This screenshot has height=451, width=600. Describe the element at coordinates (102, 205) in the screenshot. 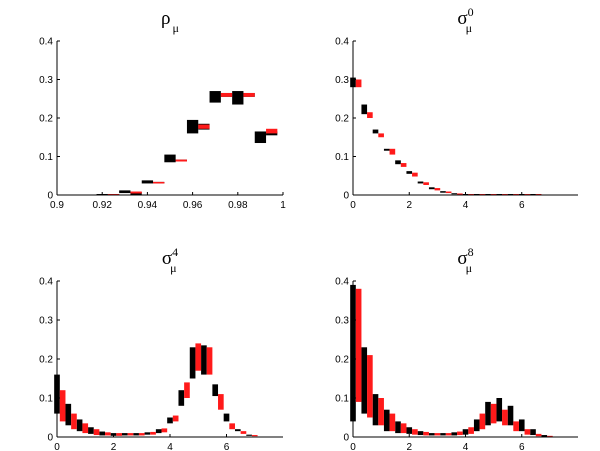

I see `x-tick-label: 0.92` at that location.